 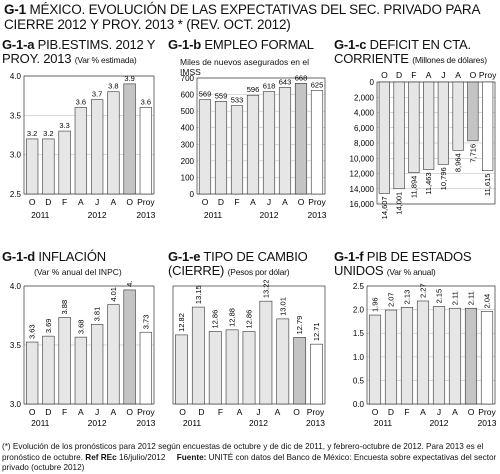 I want to click on panel-d-code: G-1-d, so click(x=18, y=256).